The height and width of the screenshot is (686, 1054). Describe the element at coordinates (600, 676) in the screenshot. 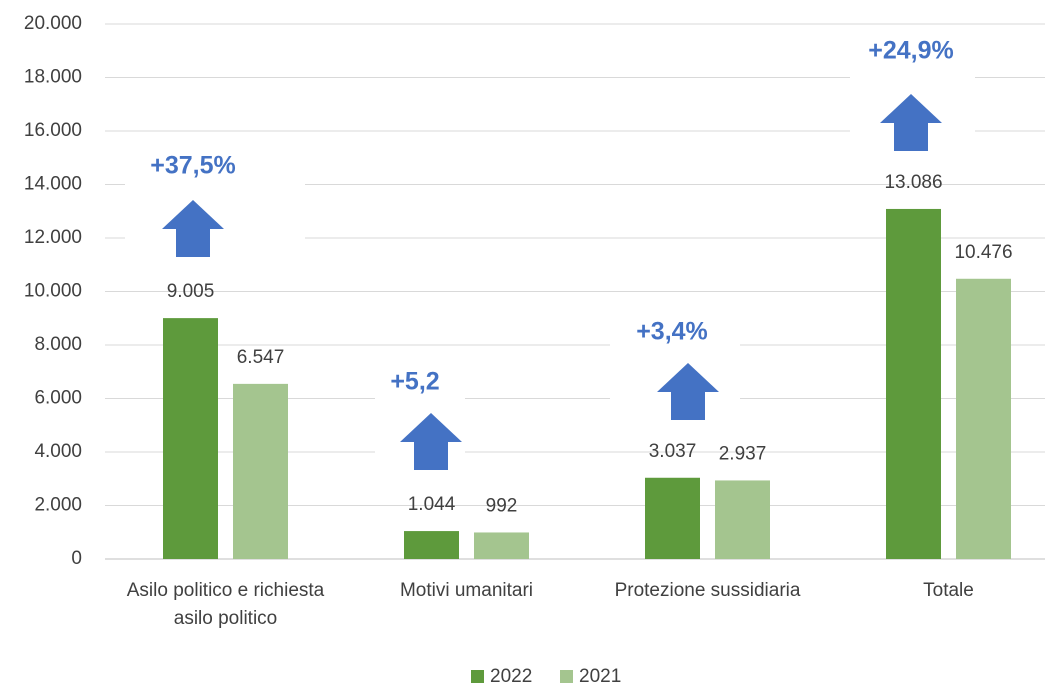

I see `legend-label: 2021` at that location.